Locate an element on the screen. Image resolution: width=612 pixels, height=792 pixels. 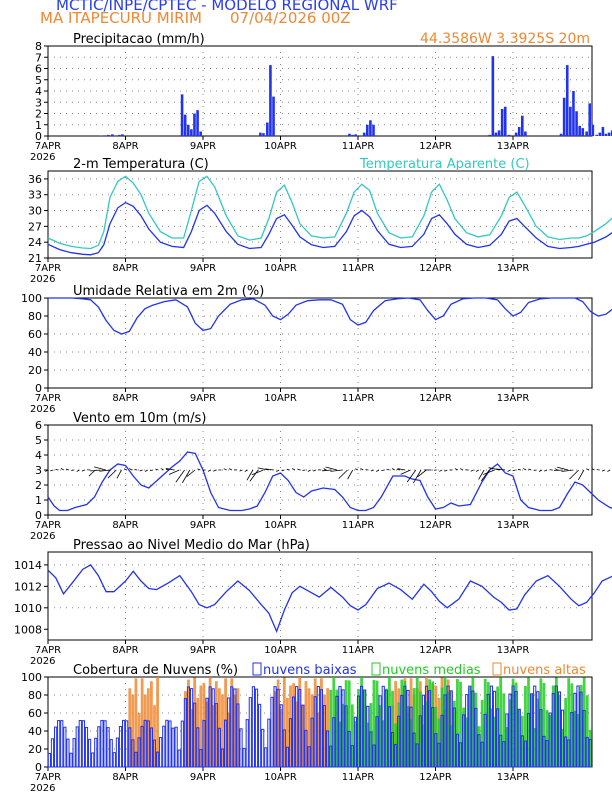
y-tick-label: 3 is located at coordinates (38, 470).